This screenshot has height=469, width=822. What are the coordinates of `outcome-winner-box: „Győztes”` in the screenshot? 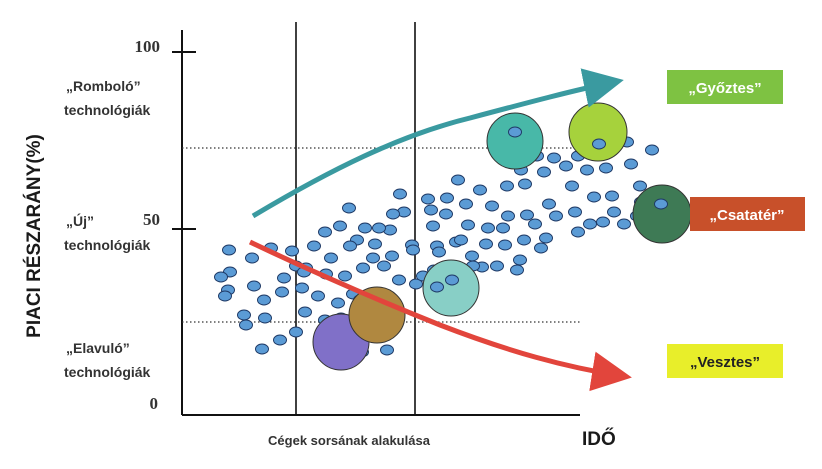 It's located at (725, 87).